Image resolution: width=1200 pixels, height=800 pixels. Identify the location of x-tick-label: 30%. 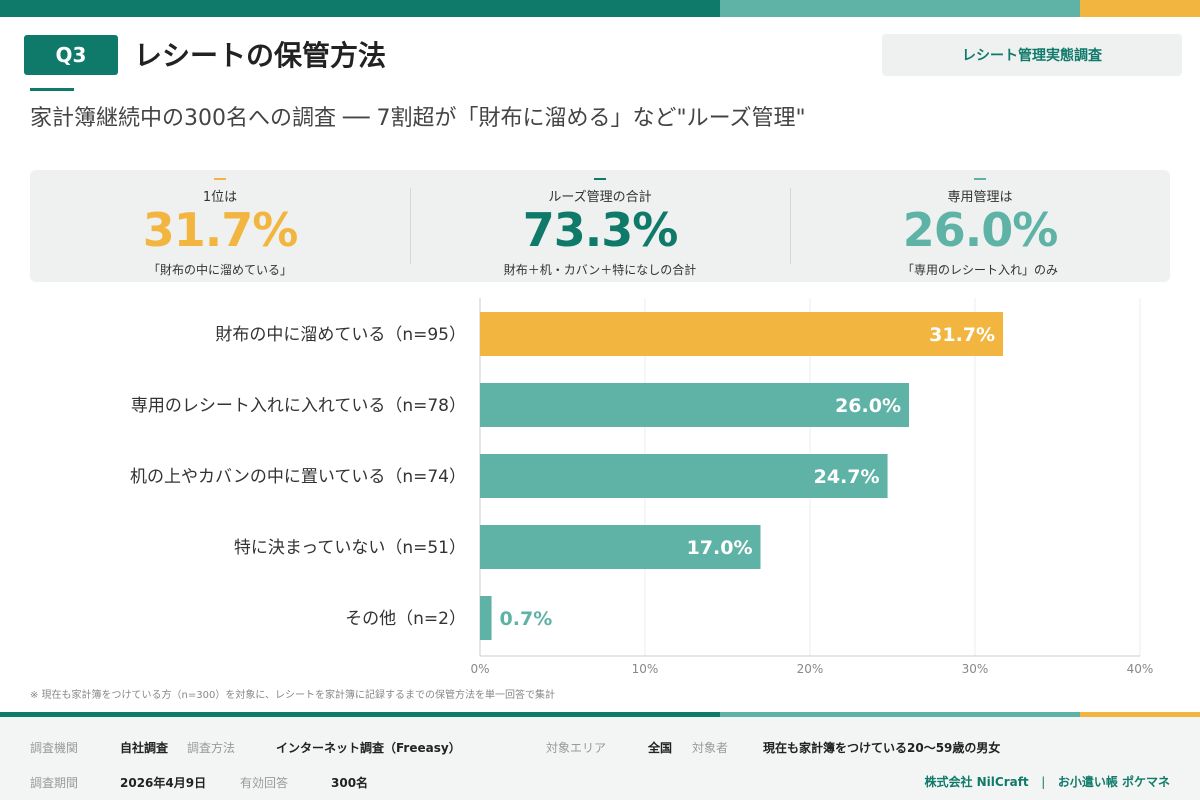
(975, 669).